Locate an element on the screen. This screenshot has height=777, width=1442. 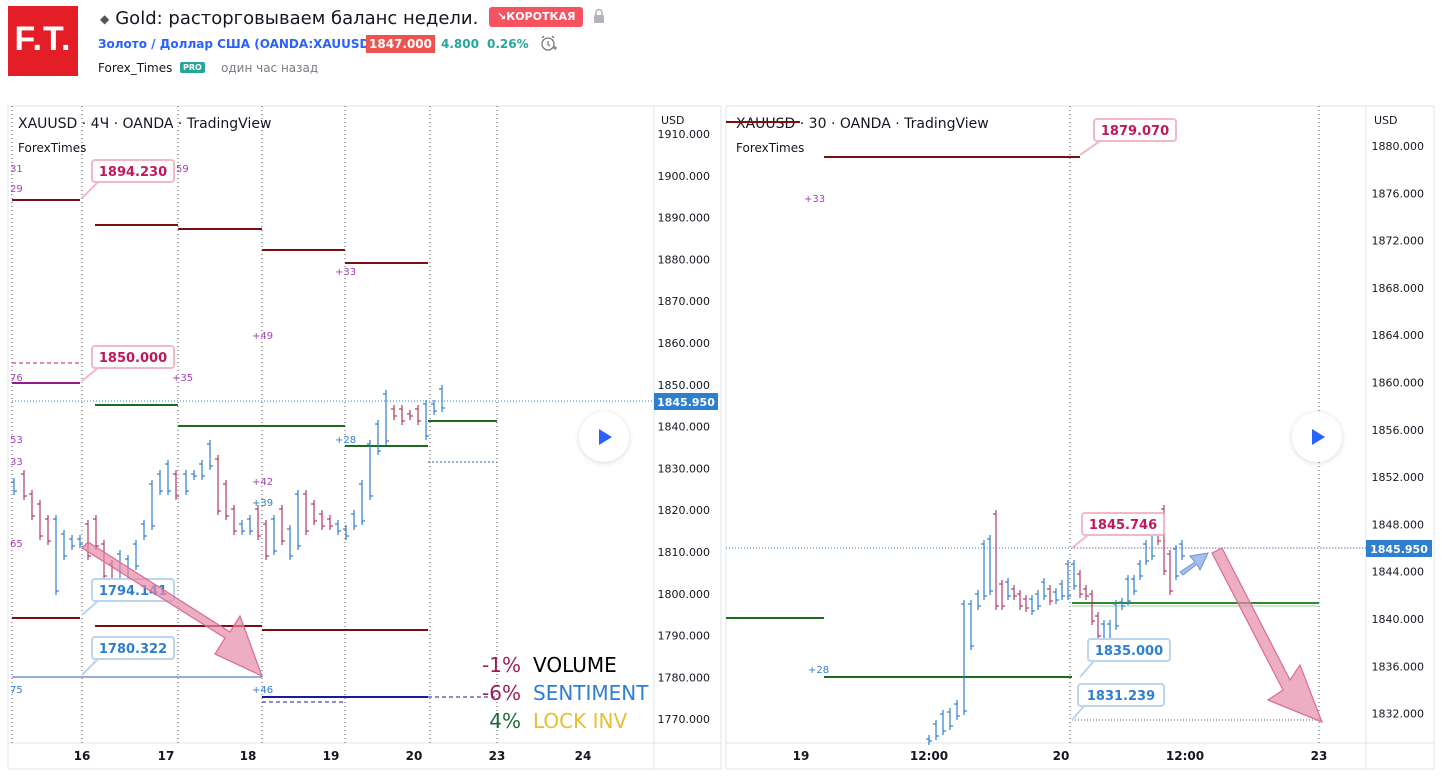
left-price-tick: 1840.000 is located at coordinates (684, 427).